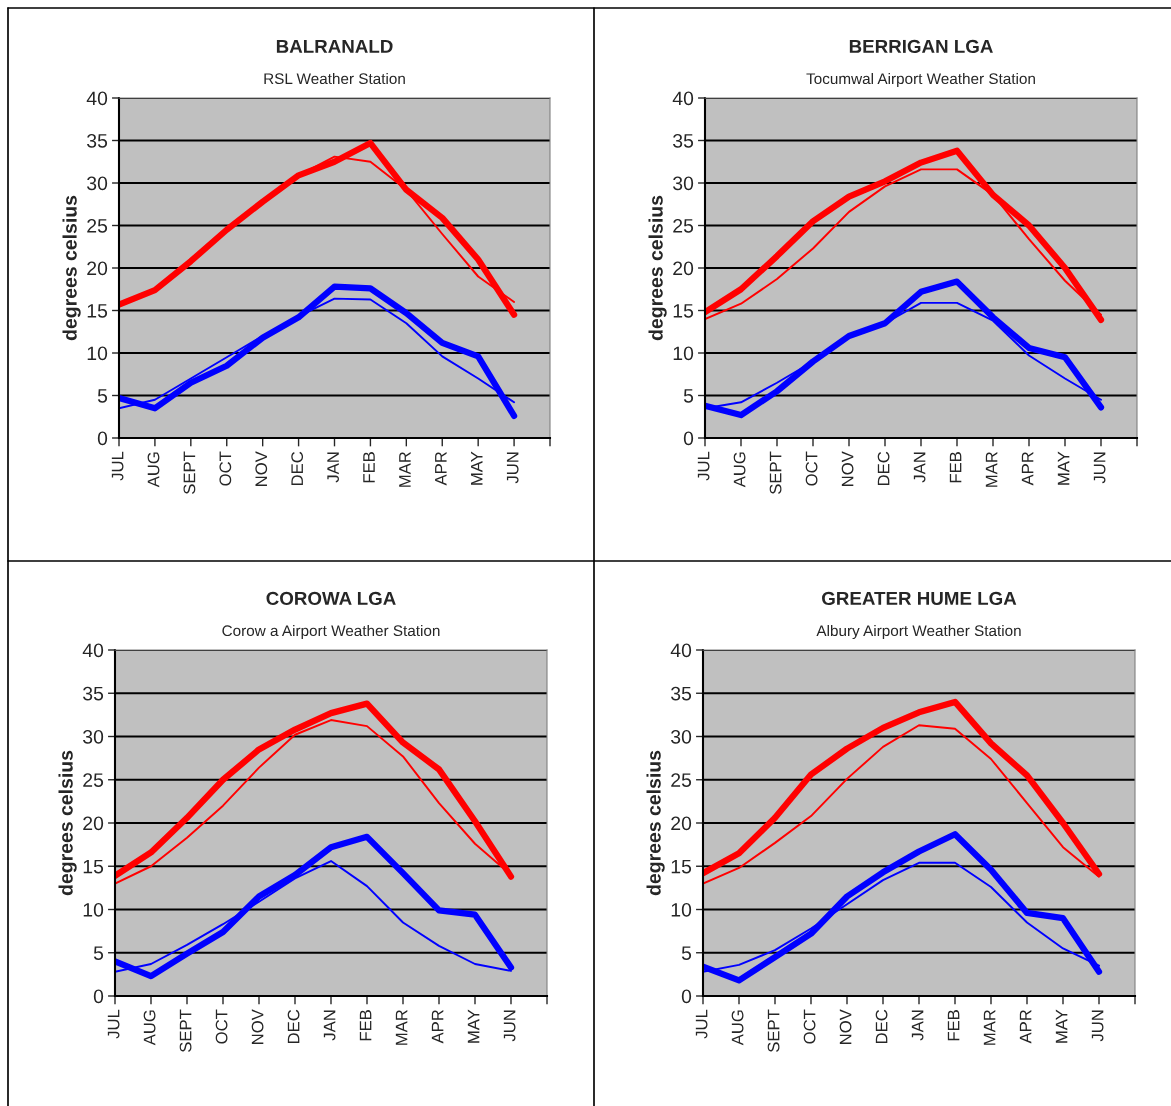  Describe the element at coordinates (920, 80) in the screenshot. I see `chart-subtitle: Tocumwal Airport Weather Station` at that location.